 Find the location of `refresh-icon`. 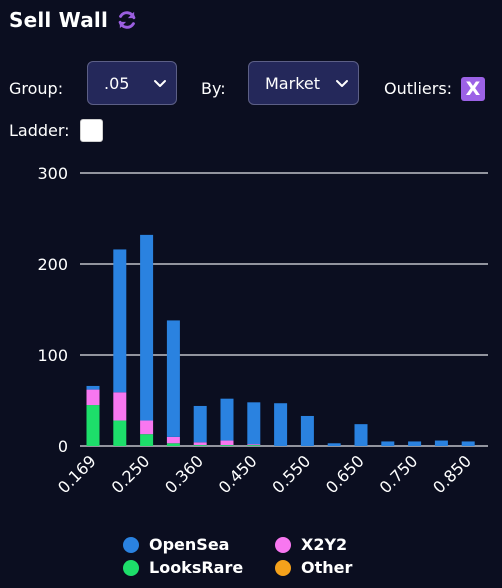

refresh-icon is located at coordinates (127, 20).